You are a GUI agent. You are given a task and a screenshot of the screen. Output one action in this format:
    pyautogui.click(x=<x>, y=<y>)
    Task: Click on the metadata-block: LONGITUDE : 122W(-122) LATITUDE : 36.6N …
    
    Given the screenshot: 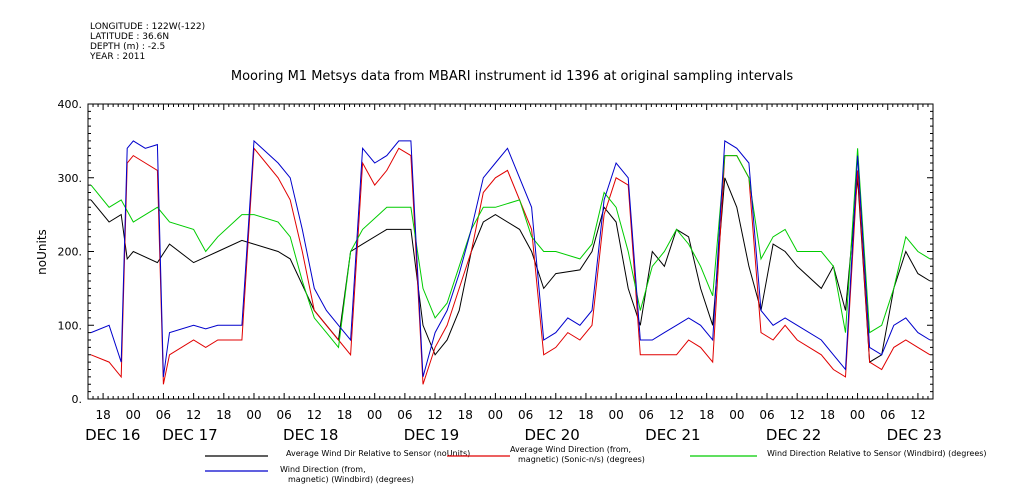 What is the action you would take?
    pyautogui.click(x=147, y=42)
    